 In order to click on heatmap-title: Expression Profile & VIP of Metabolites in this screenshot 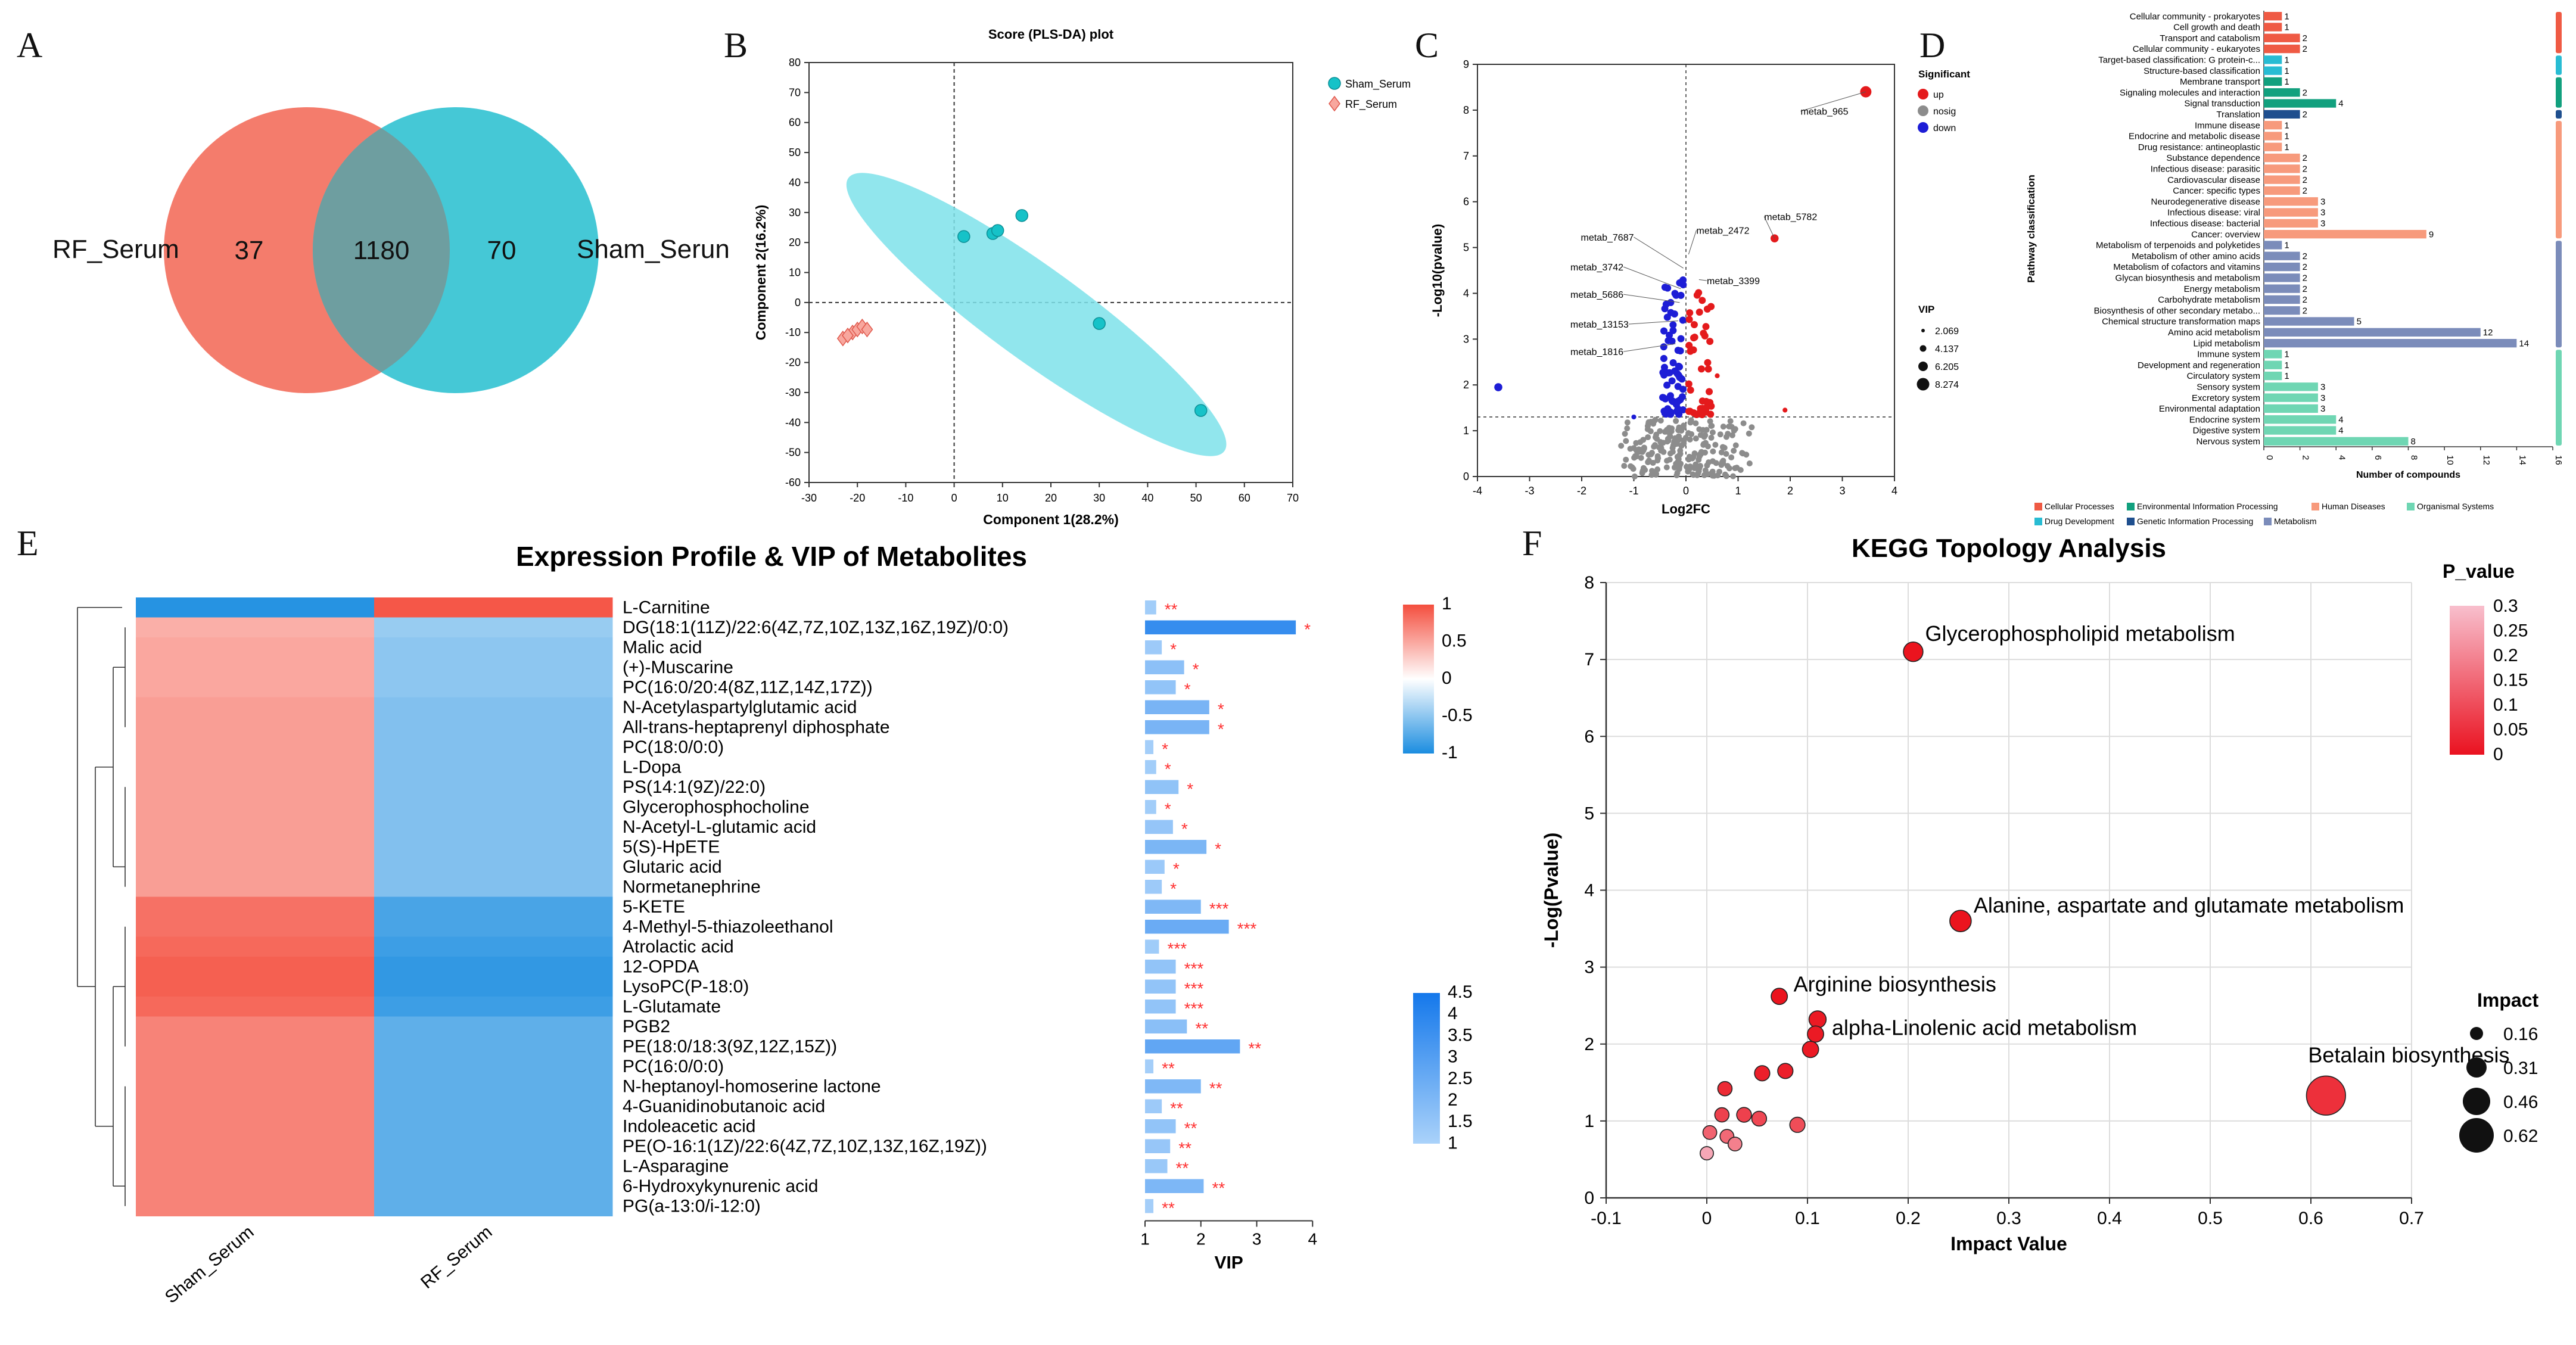, I will do `click(771, 557)`.